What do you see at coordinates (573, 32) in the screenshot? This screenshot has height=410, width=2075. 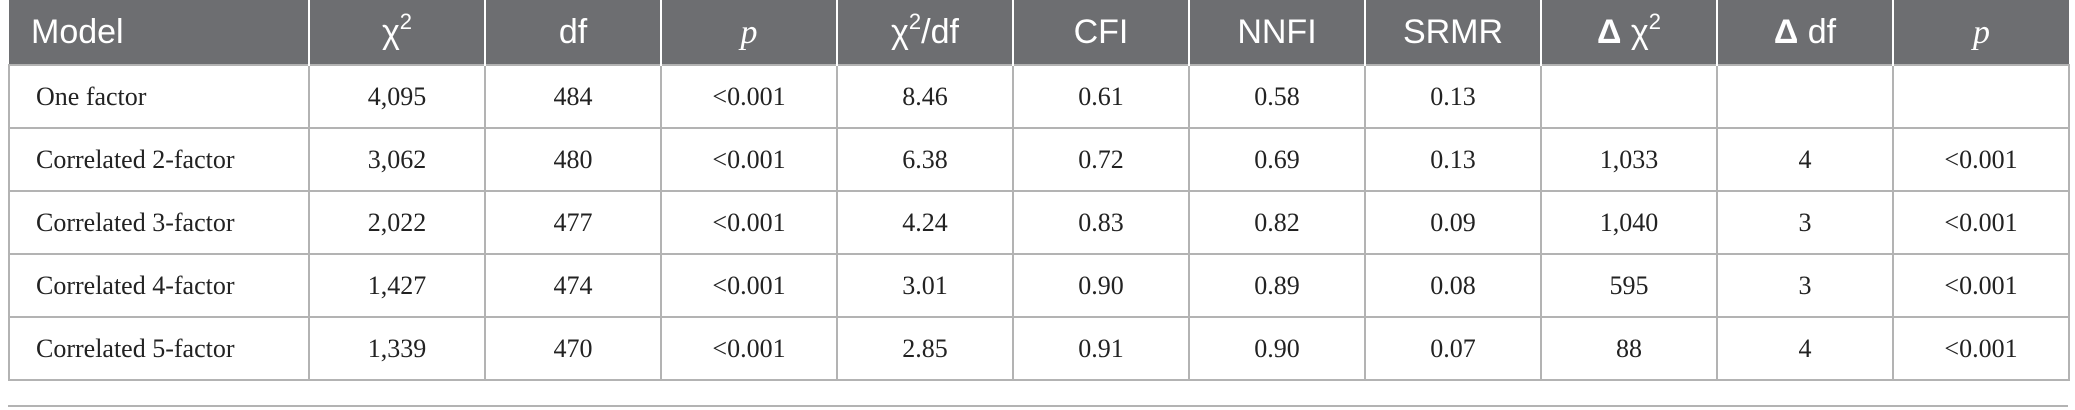 I see `header-df: df` at bounding box center [573, 32].